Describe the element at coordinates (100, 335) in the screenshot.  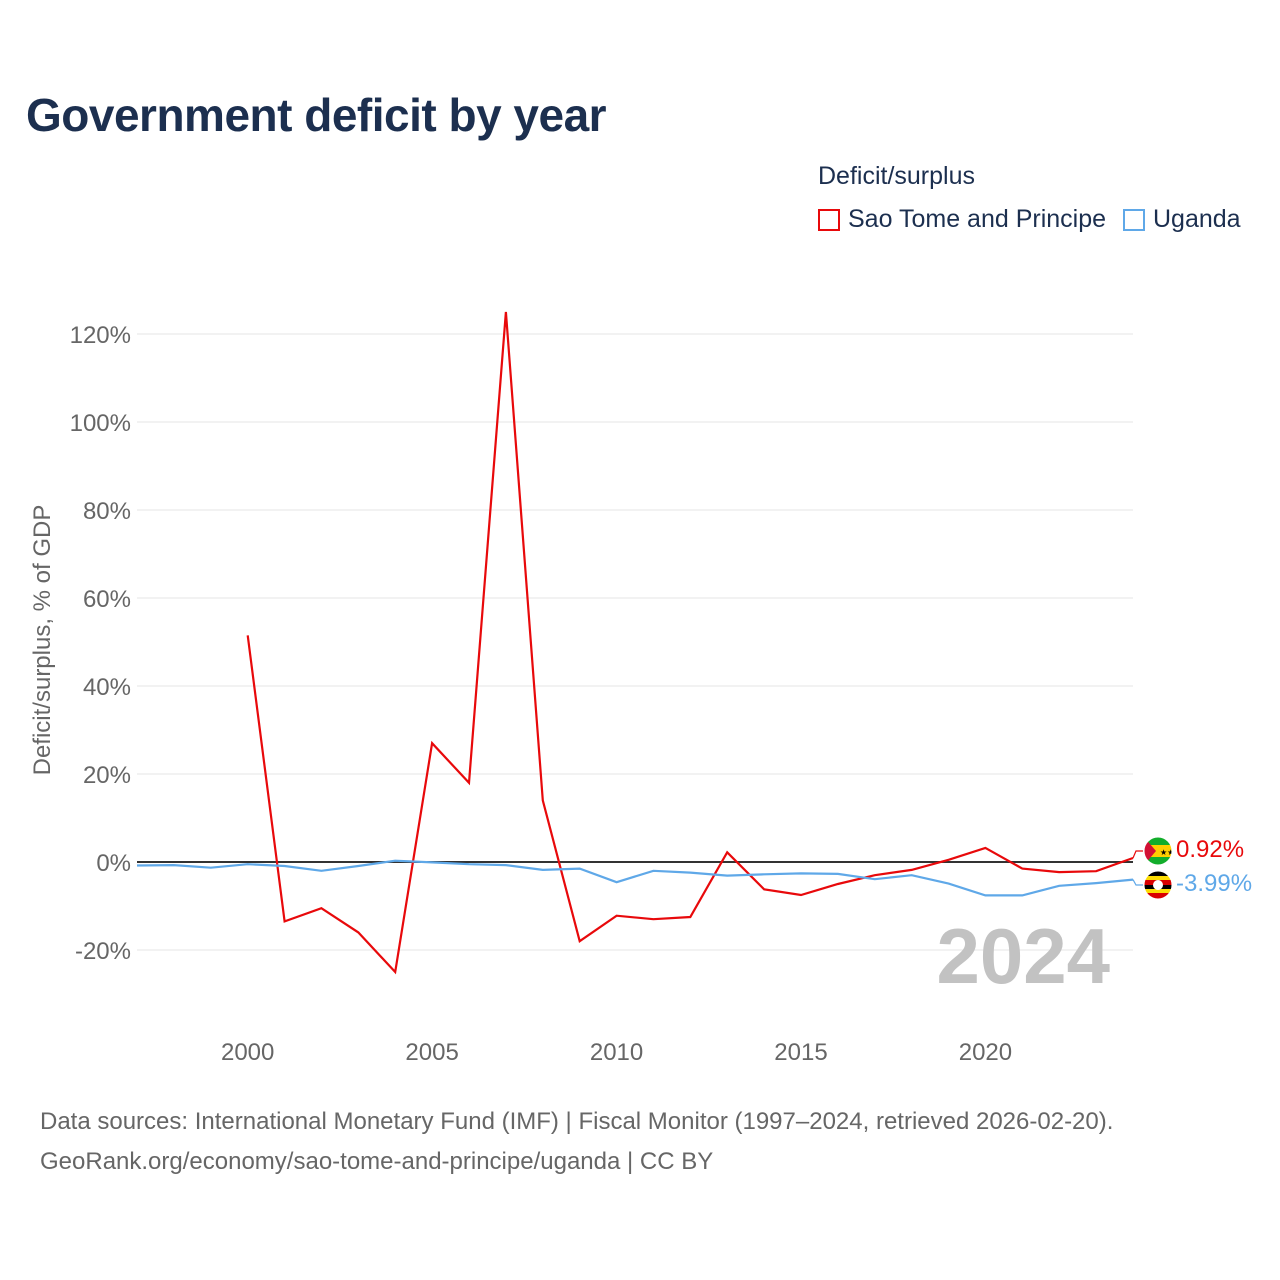
I see `y-tick-label: 120%` at that location.